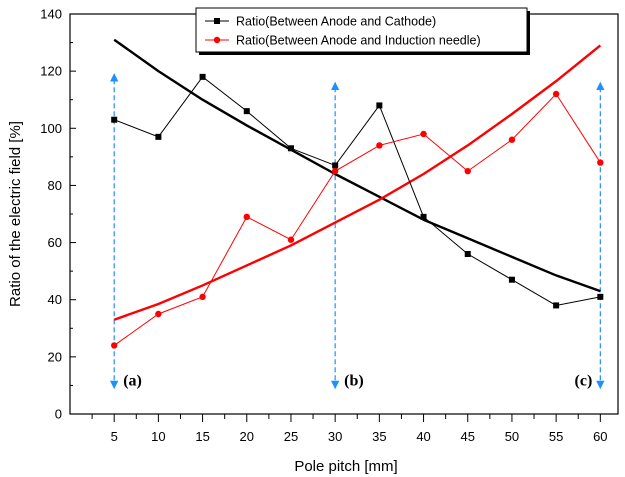 The image size is (625, 477). Describe the element at coordinates (354, 380) in the screenshot. I see `annotation-label: (b)` at that location.